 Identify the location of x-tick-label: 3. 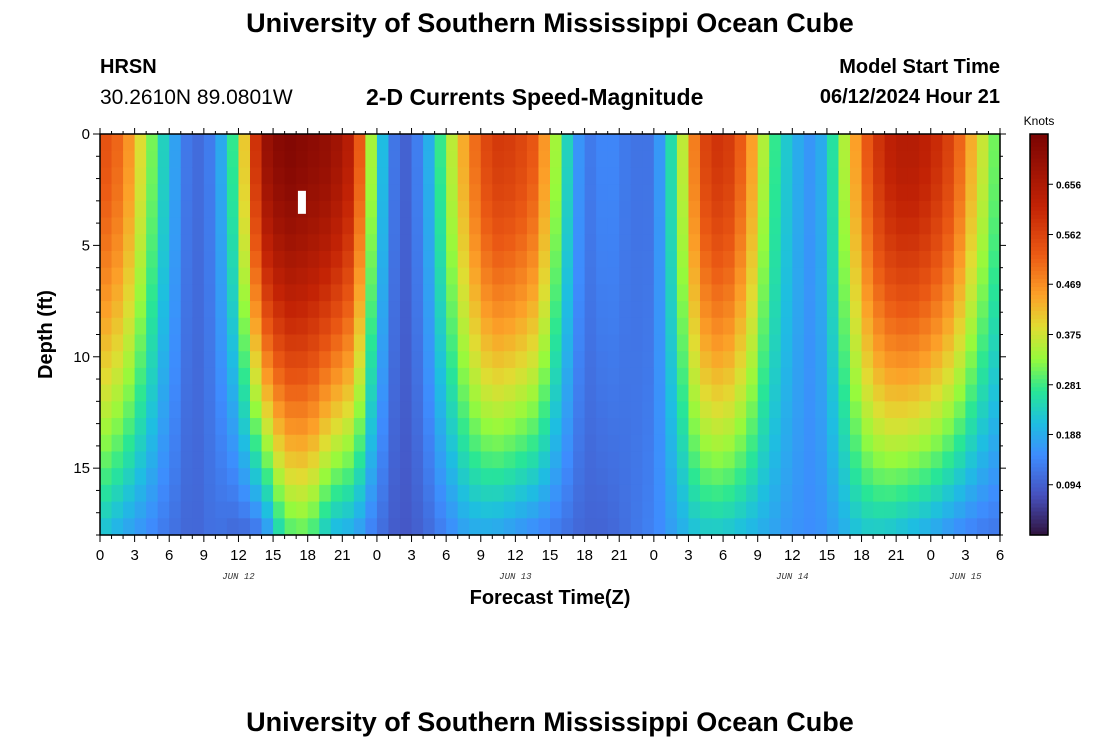
(965, 555).